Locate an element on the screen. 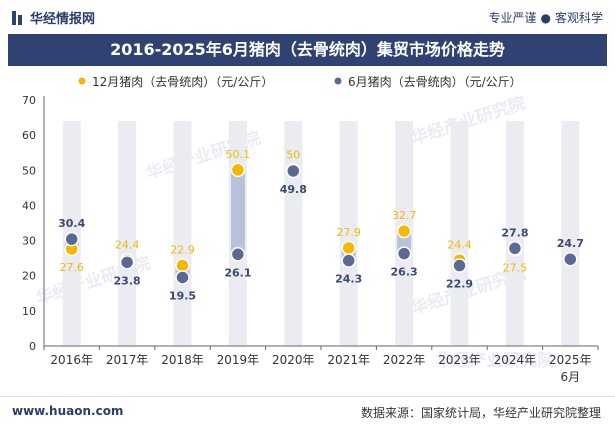 The width and height of the screenshot is (615, 428). legend-label: 12月猪肉（去骨统肉）（元/公斤） is located at coordinates (182, 82).